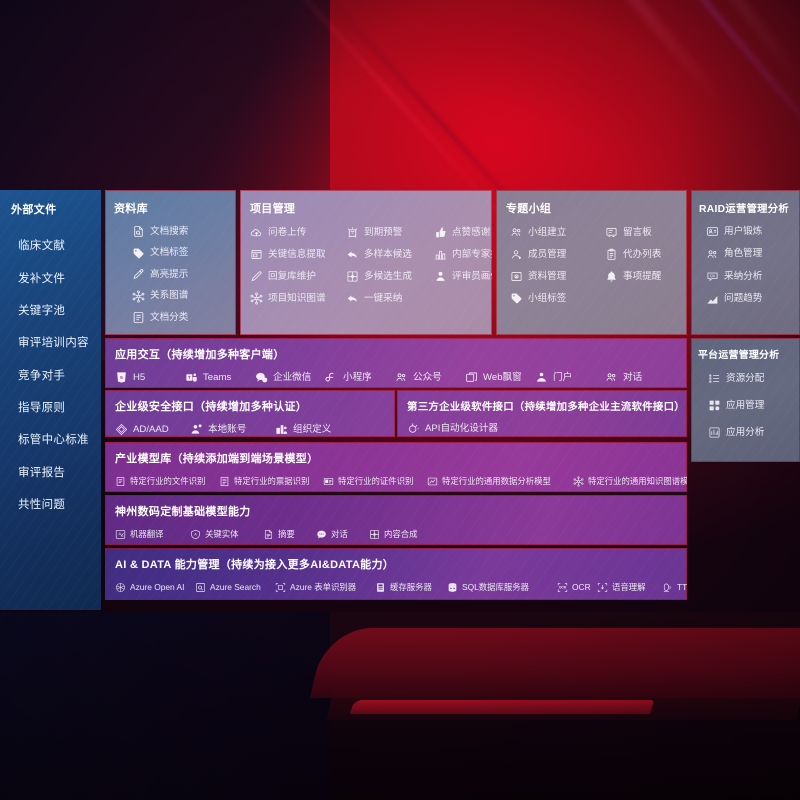 The height and width of the screenshot is (800, 800). Describe the element at coordinates (42, 375) in the screenshot. I see `sidebar-item-competitors: 竞争对手` at that location.